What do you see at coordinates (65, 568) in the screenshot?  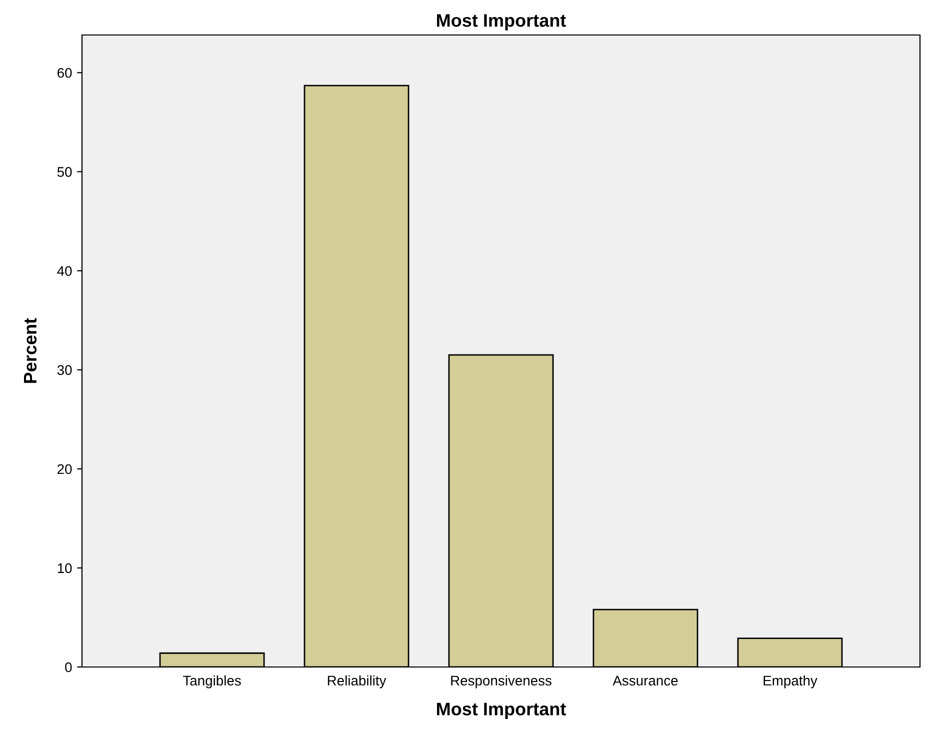 I see `y-tick-label: 10` at bounding box center [65, 568].